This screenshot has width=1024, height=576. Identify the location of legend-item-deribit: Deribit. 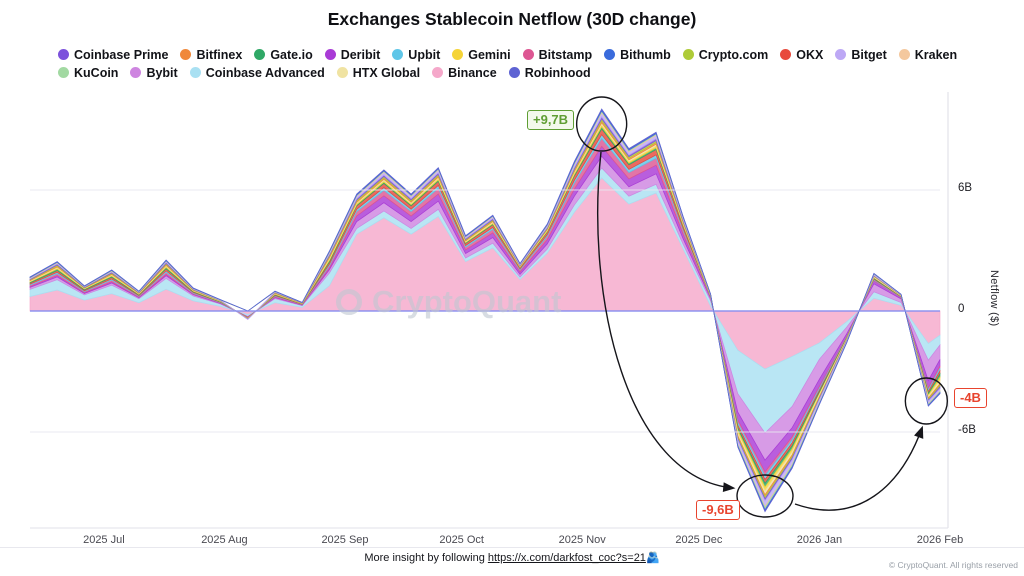
(352, 54).